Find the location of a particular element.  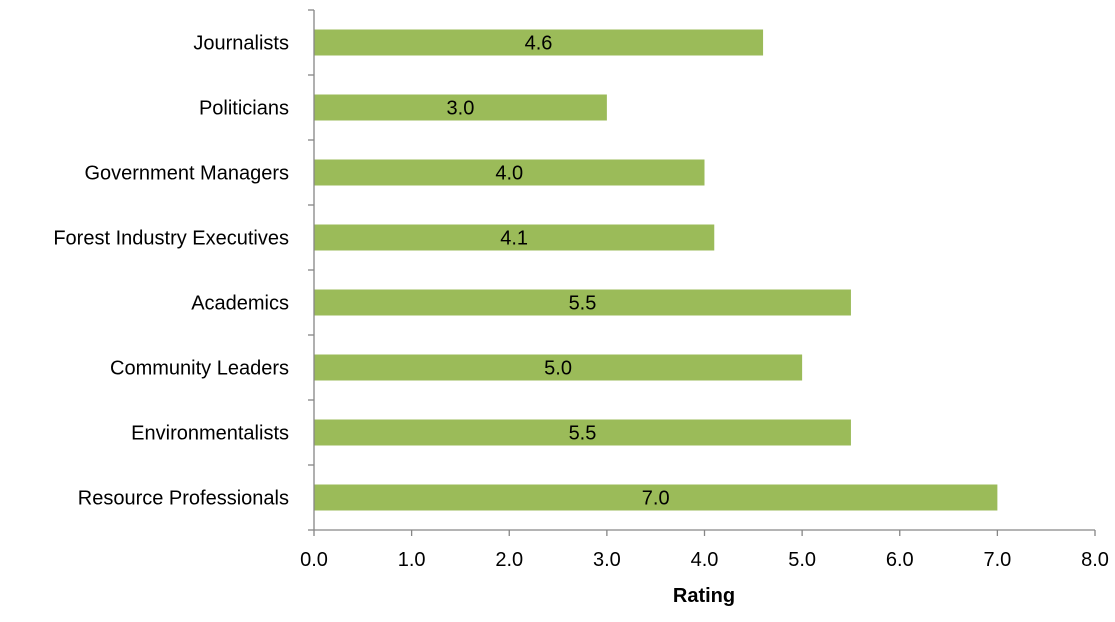

x-tick-label: 7.0 is located at coordinates (997, 560).